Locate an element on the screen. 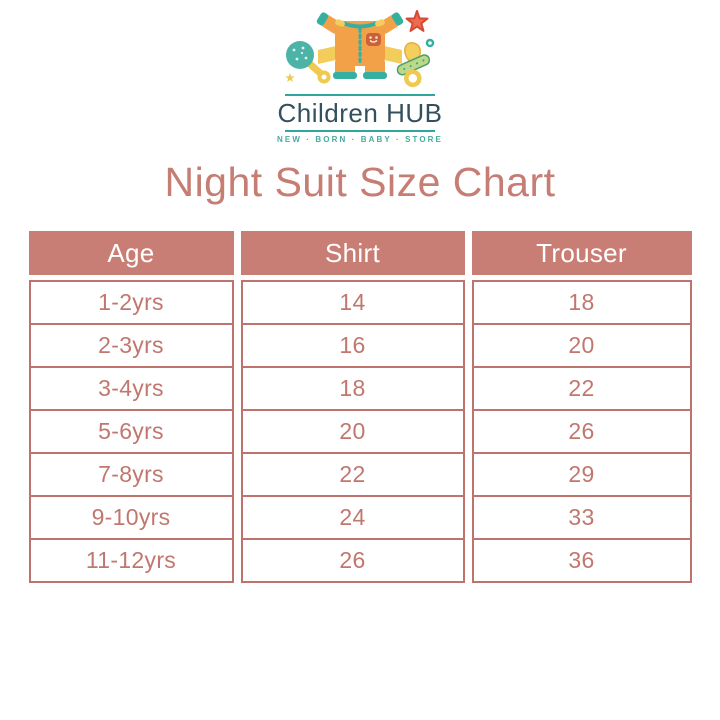 The image size is (720, 720). trouser-cell: 18 is located at coordinates (581, 302).